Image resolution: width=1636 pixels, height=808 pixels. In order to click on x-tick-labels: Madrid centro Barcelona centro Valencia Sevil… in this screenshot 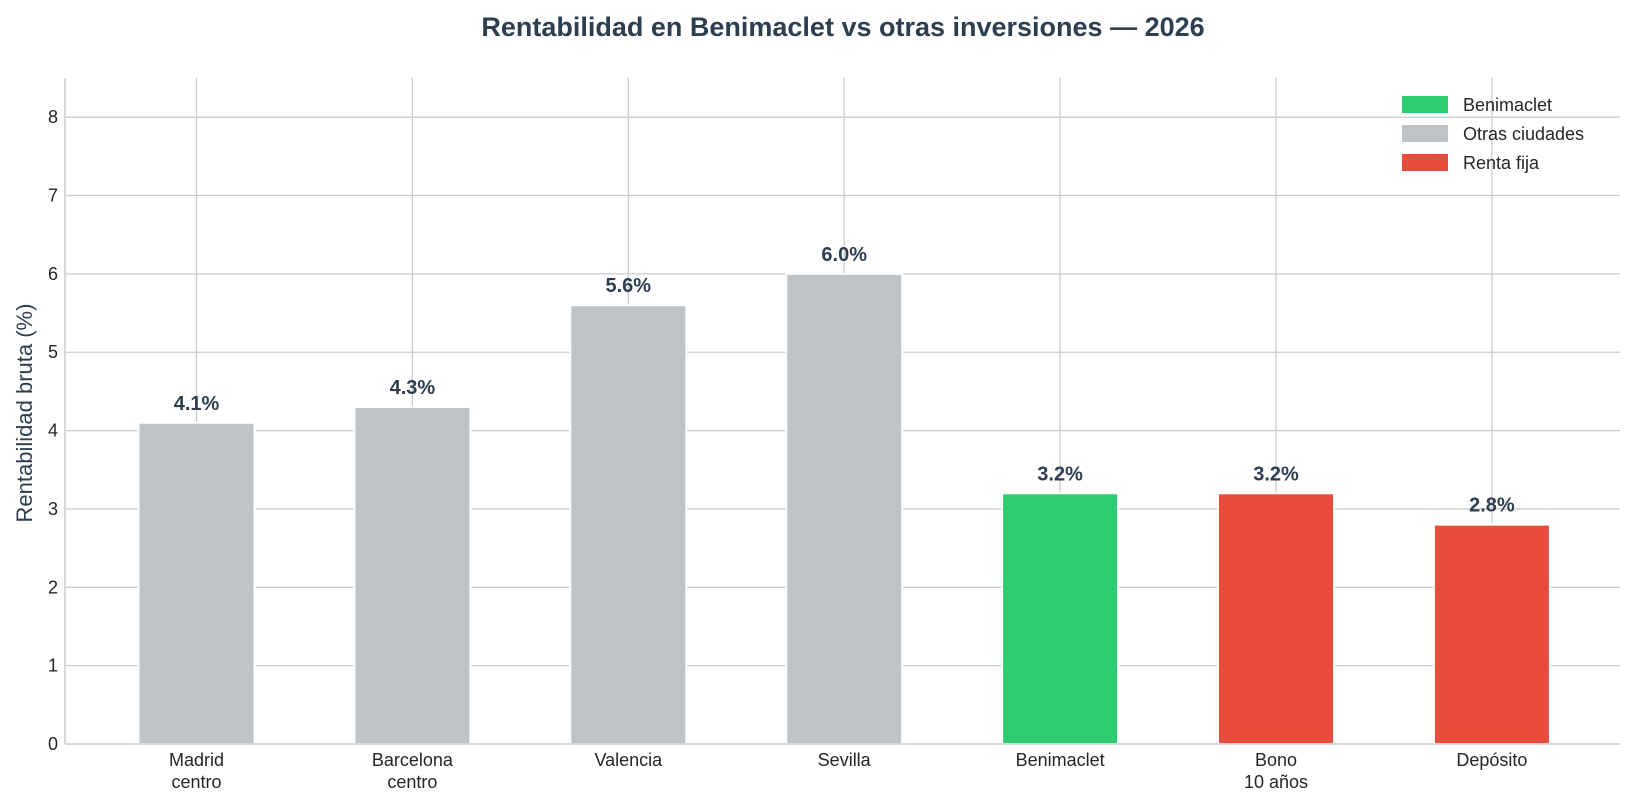, I will do `click(848, 771)`.